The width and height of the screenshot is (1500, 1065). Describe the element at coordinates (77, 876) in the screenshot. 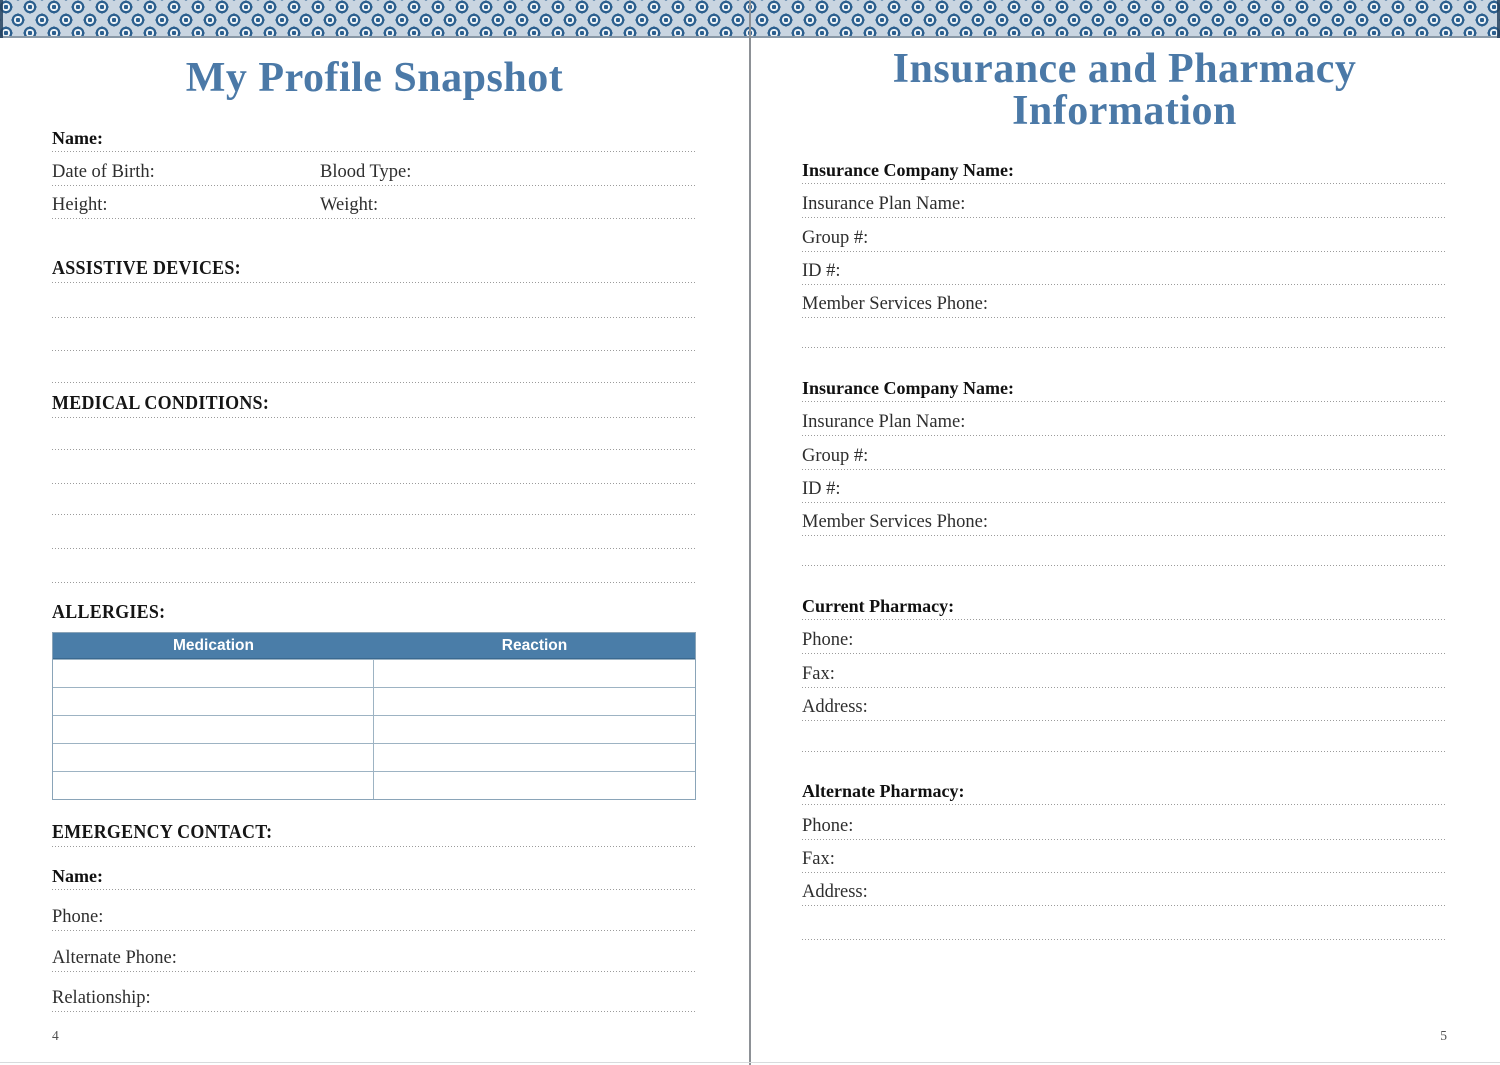

I see `ec-name-label: Name:` at that location.